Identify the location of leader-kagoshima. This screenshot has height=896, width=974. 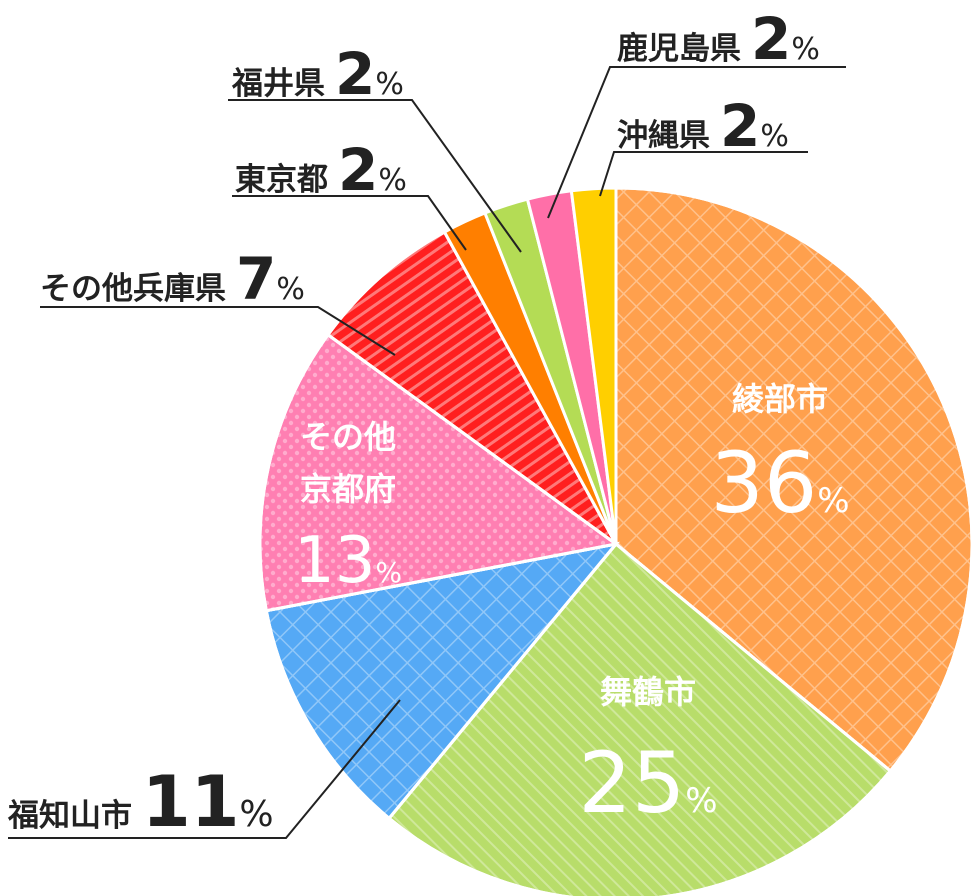
(696, 142).